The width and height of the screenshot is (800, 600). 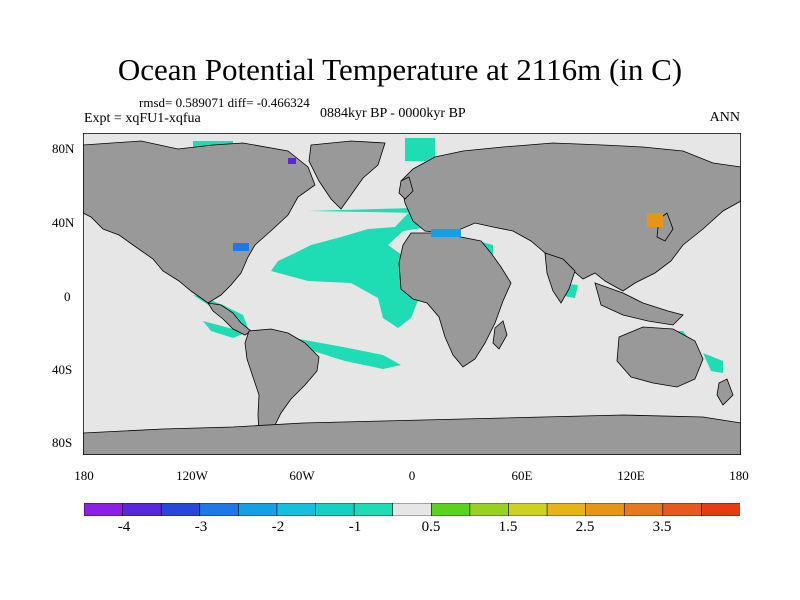 I want to click on colorbar-label-minus2: -2, so click(x=278, y=527).